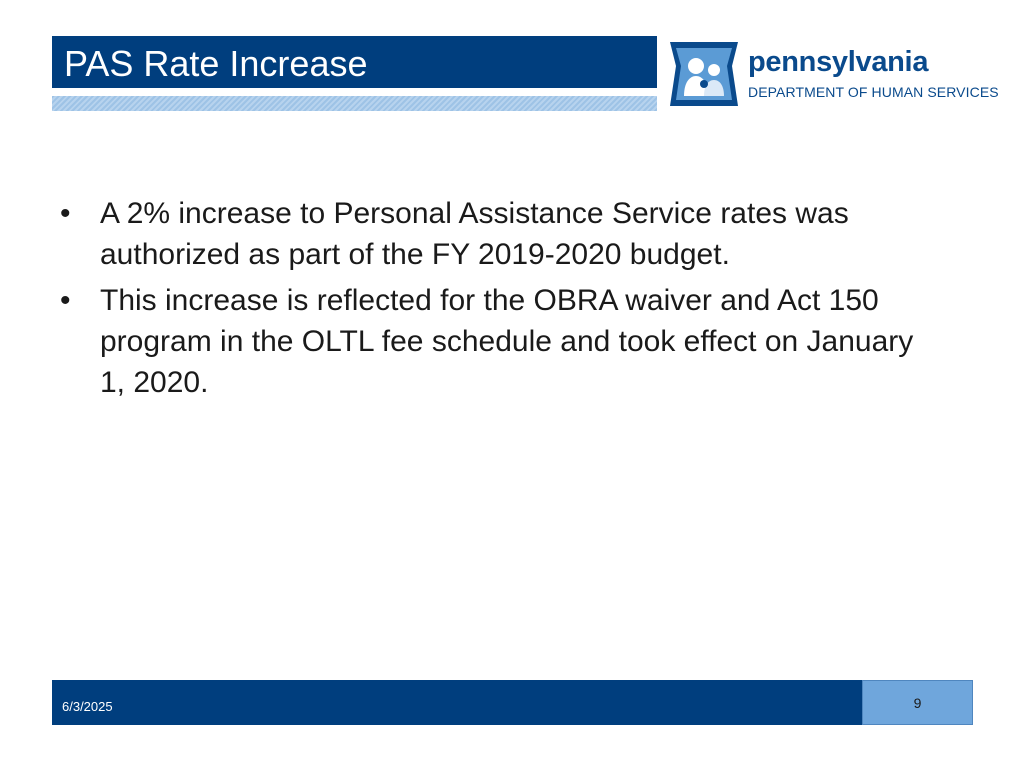 The image size is (1024, 768). Describe the element at coordinates (87, 706) in the screenshot. I see `footer-date: 6/3/2025` at that location.